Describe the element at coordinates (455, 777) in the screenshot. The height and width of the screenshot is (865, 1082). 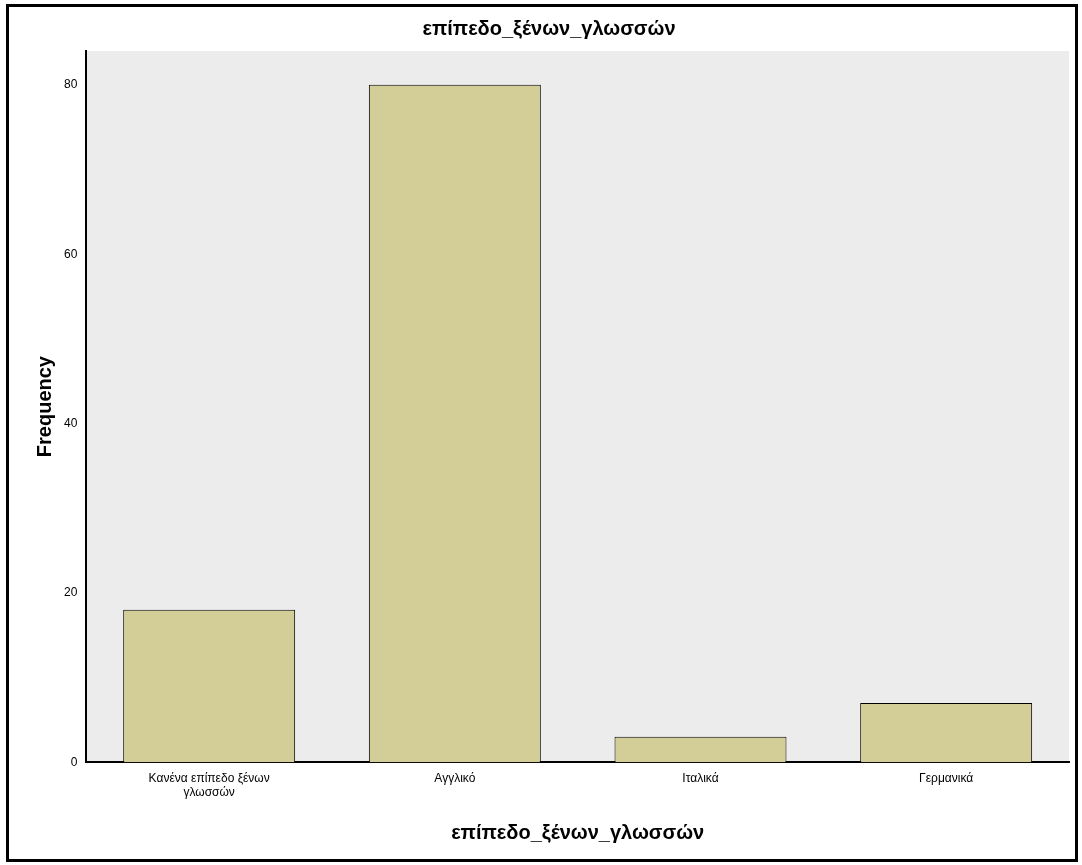
I see `x-tick-label: Αγγλικό` at that location.